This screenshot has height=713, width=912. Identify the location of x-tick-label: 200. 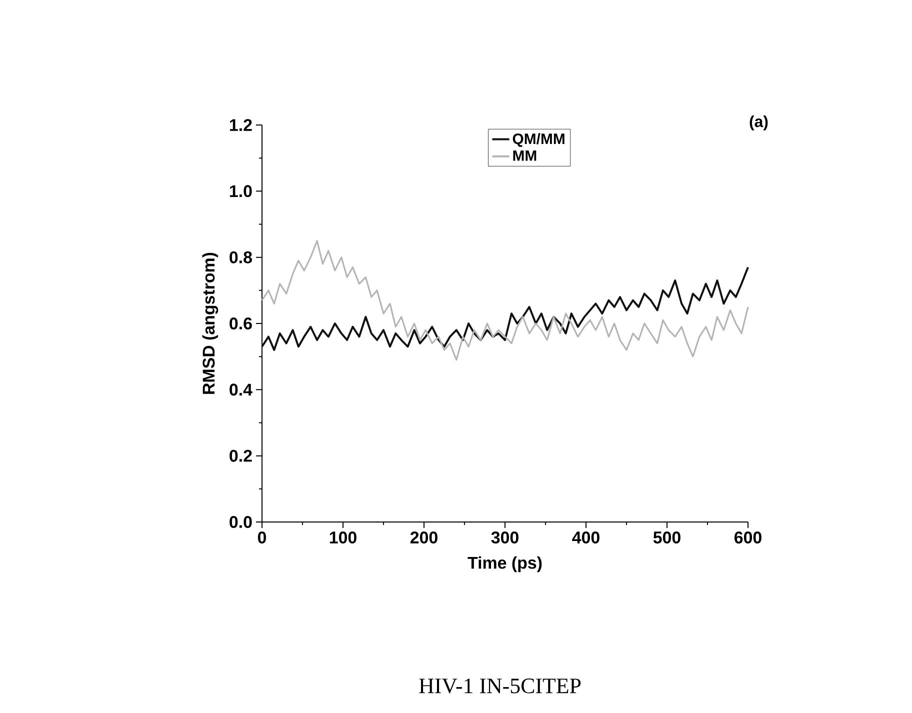
(424, 538).